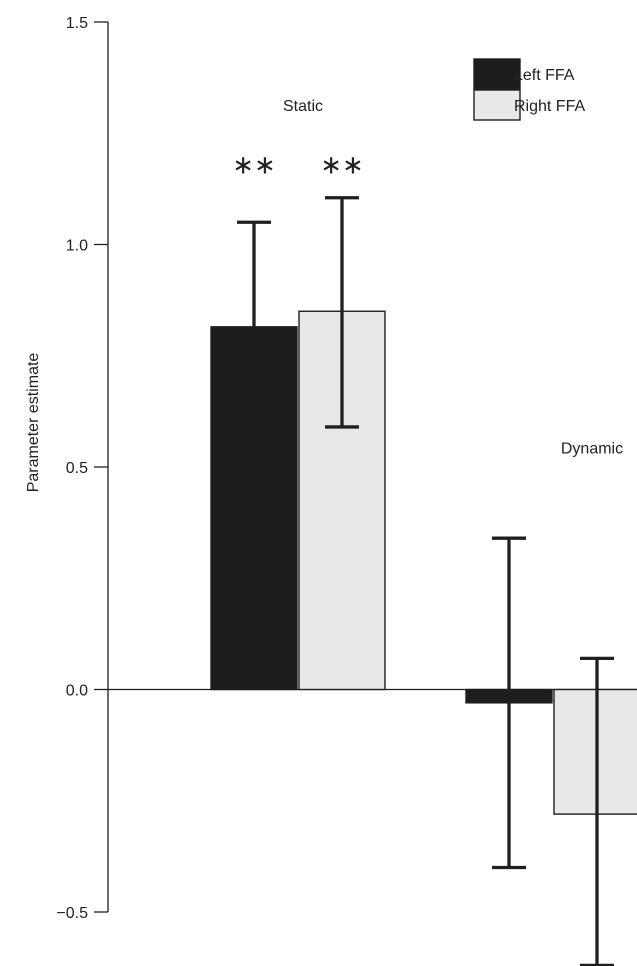 The height and width of the screenshot is (966, 637). Describe the element at coordinates (77, 468) in the screenshot. I see `y-tick-label: 0.5` at that location.